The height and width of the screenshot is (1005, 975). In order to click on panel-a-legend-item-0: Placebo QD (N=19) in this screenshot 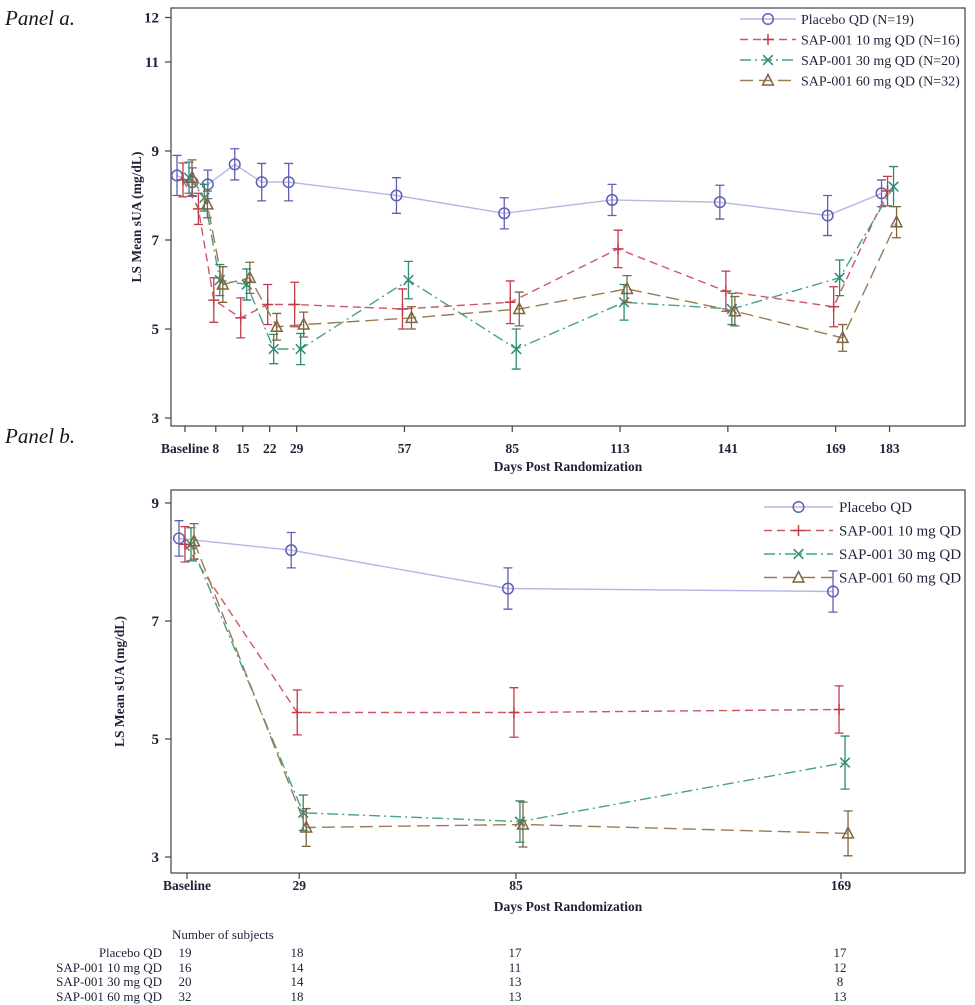, I will do `click(827, 20)`.